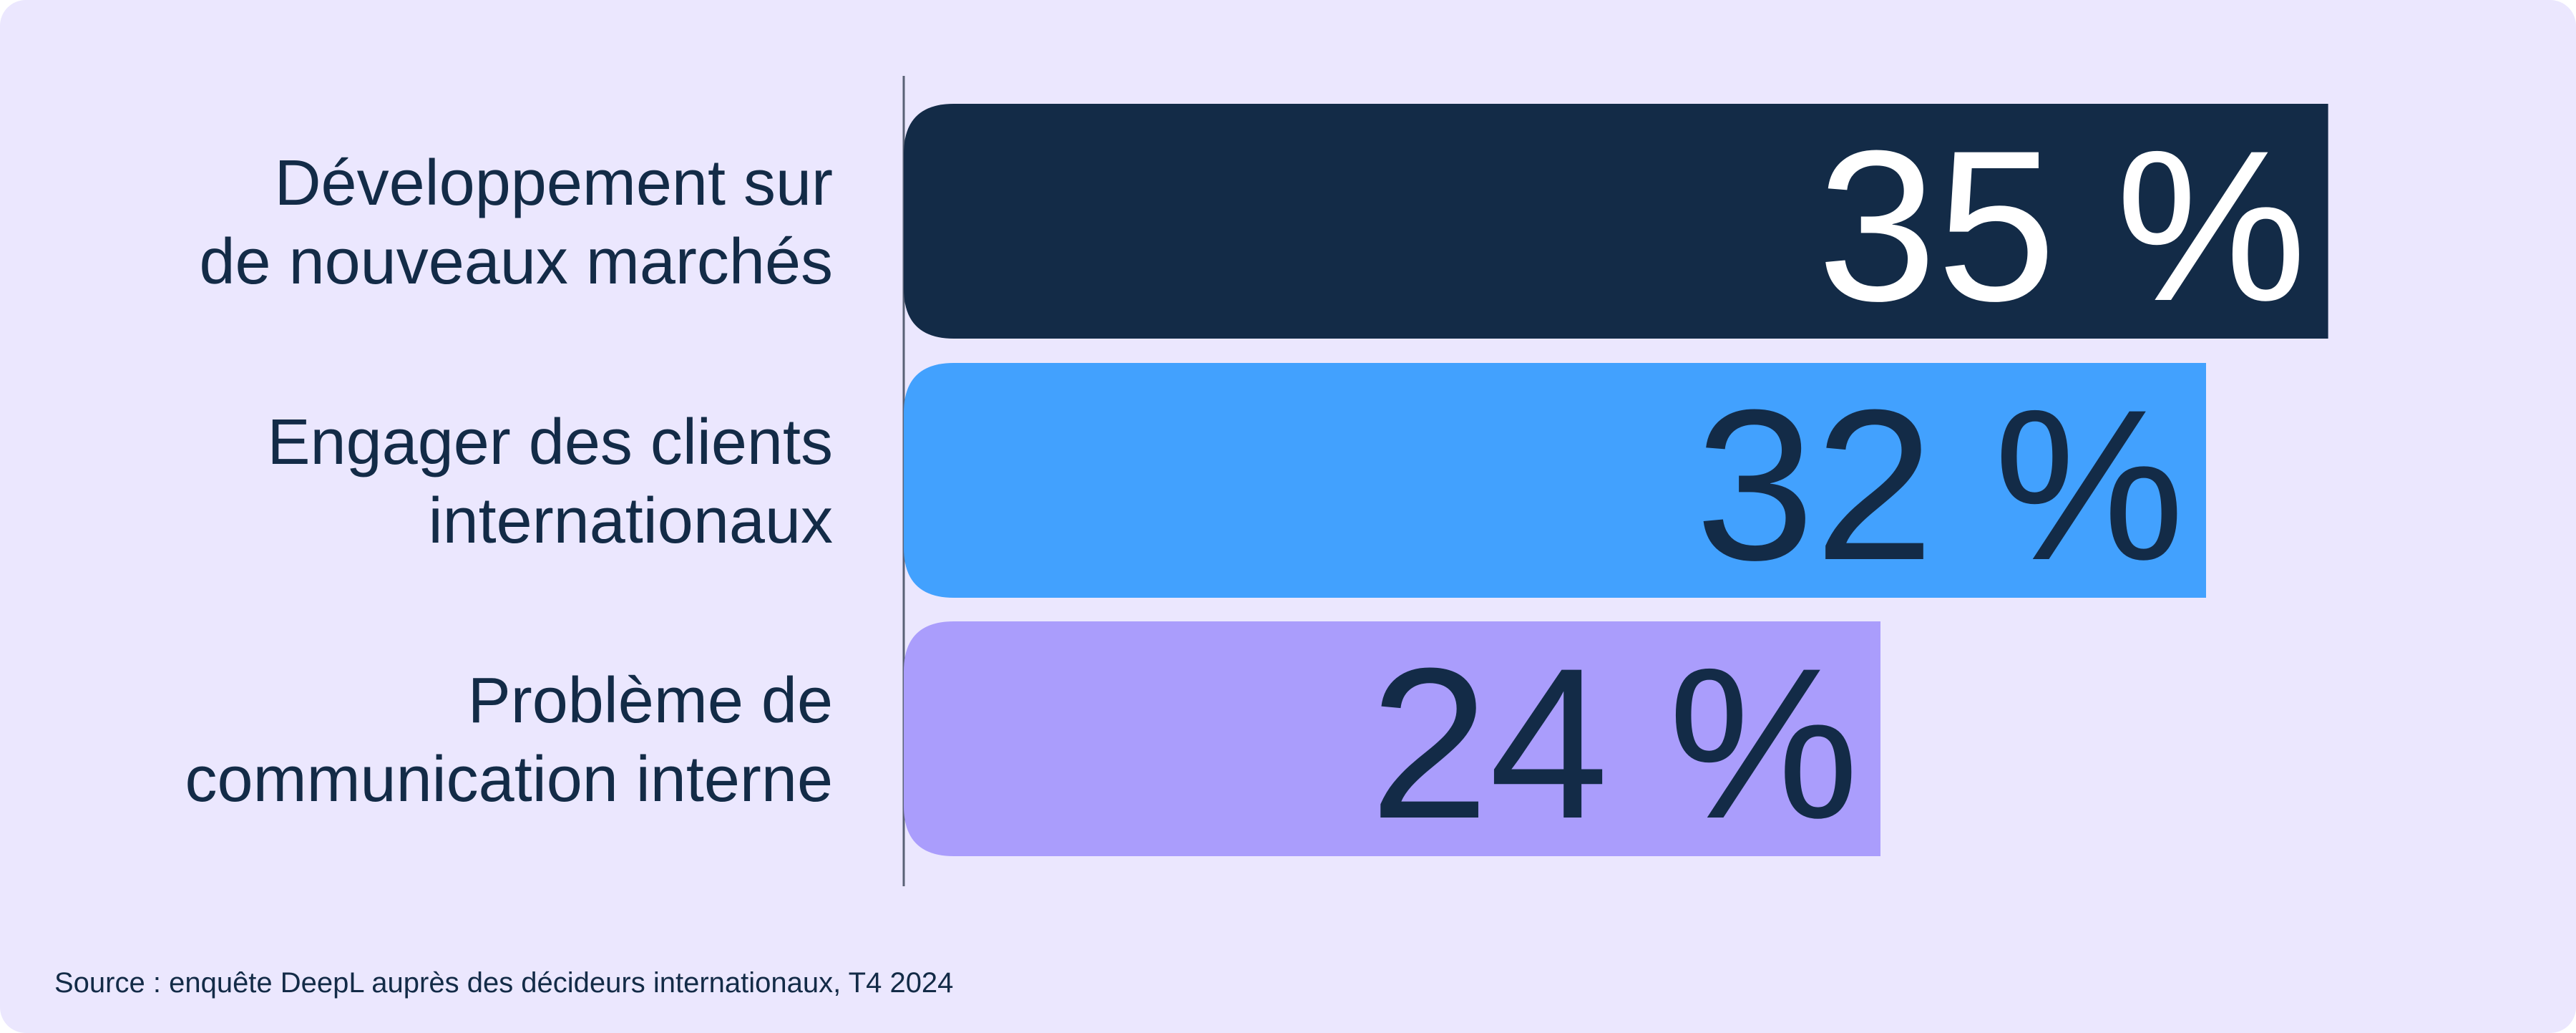 This screenshot has height=1033, width=2576. What do you see at coordinates (551, 482) in the screenshot?
I see `category-label: Engager des clients internationaux` at bounding box center [551, 482].